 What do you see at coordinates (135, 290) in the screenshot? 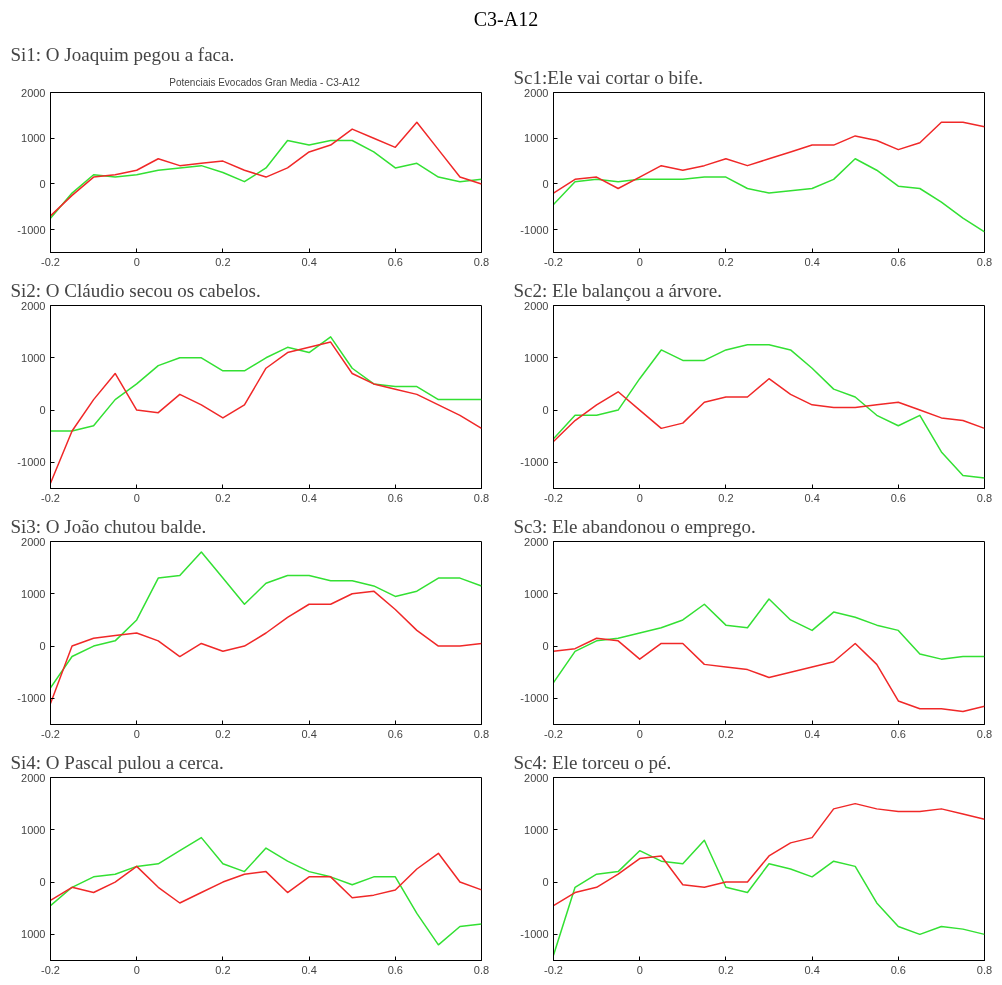
I see `chart-title: Si2: O Cláudio secou os cabelos.` at bounding box center [135, 290].